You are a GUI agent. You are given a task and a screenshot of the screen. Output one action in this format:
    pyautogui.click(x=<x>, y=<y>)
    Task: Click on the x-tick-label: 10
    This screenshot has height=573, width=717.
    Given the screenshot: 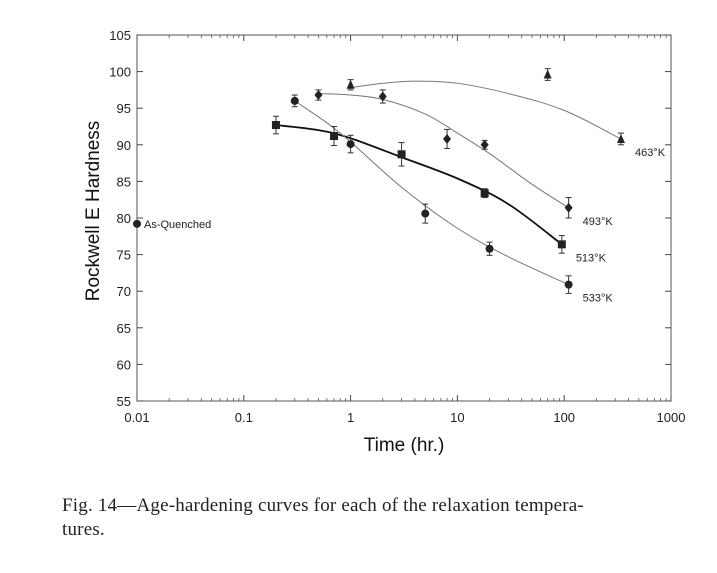 What is the action you would take?
    pyautogui.click(x=457, y=417)
    